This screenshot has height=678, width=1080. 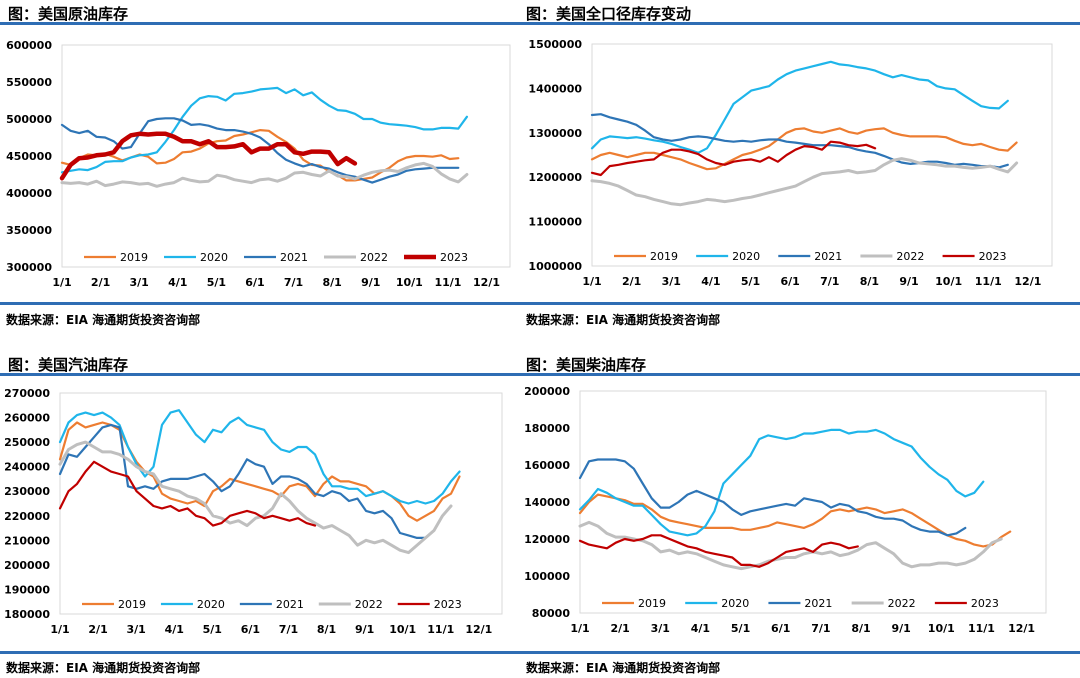 What do you see at coordinates (631, 281) in the screenshot?
I see `x-tick-label: 2/1` at bounding box center [631, 281].